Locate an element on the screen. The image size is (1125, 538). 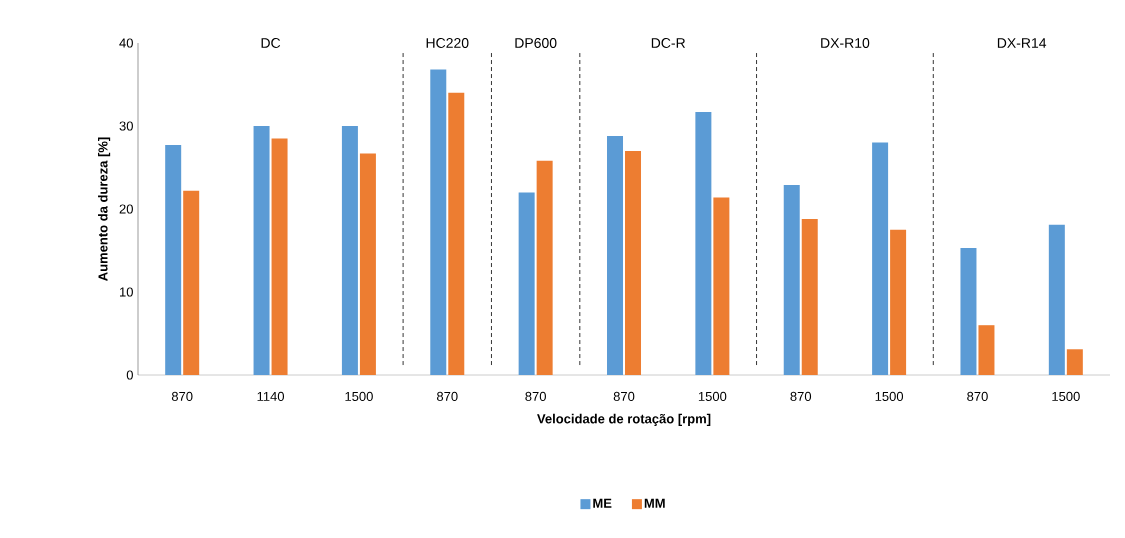
annotation: DX-R10 is located at coordinates (845, 43).